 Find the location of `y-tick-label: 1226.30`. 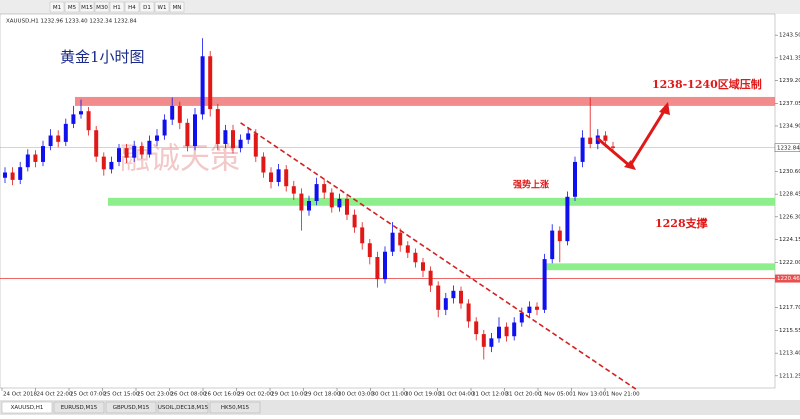

y-tick-label: 1226.30 is located at coordinates (789, 217).